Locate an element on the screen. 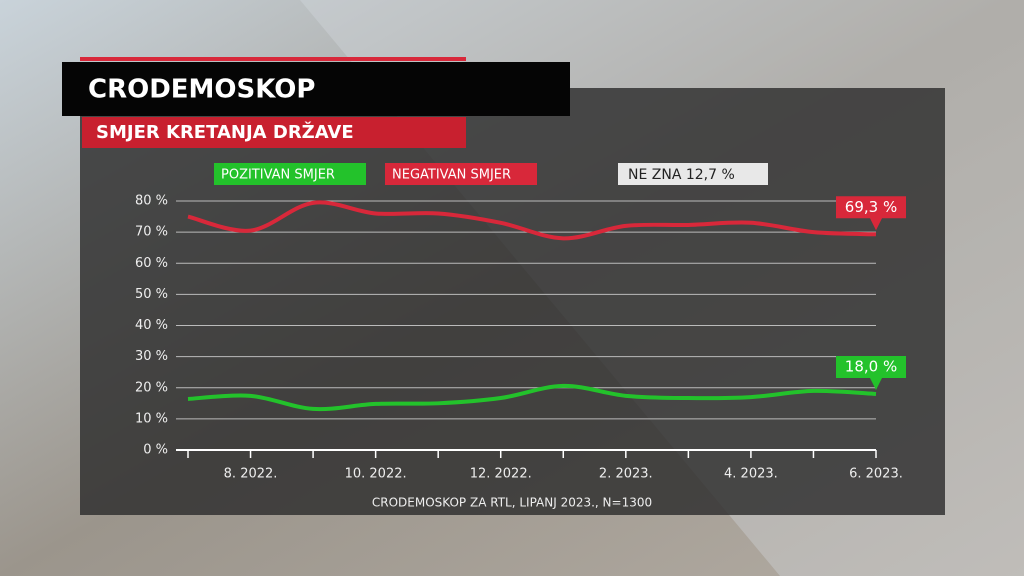 The width and height of the screenshot is (1024, 580). x-tick-label: 6. 2023. is located at coordinates (876, 474).